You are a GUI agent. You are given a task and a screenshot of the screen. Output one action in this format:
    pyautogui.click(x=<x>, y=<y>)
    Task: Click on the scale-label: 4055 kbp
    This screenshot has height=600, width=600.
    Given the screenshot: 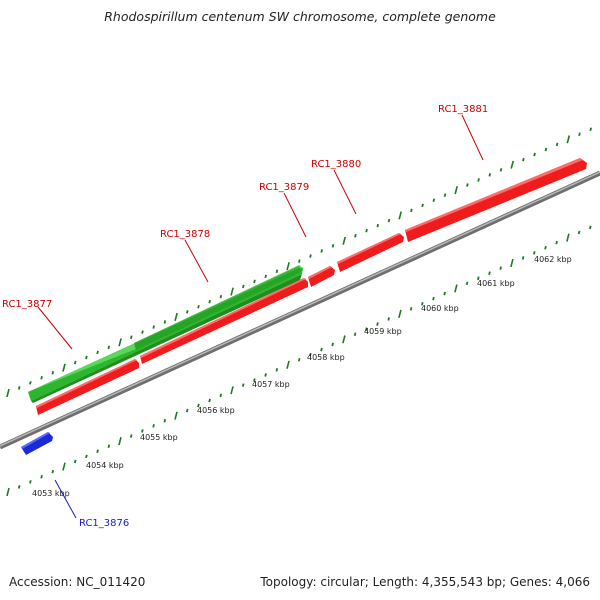 What is the action you would take?
    pyautogui.click(x=159, y=437)
    